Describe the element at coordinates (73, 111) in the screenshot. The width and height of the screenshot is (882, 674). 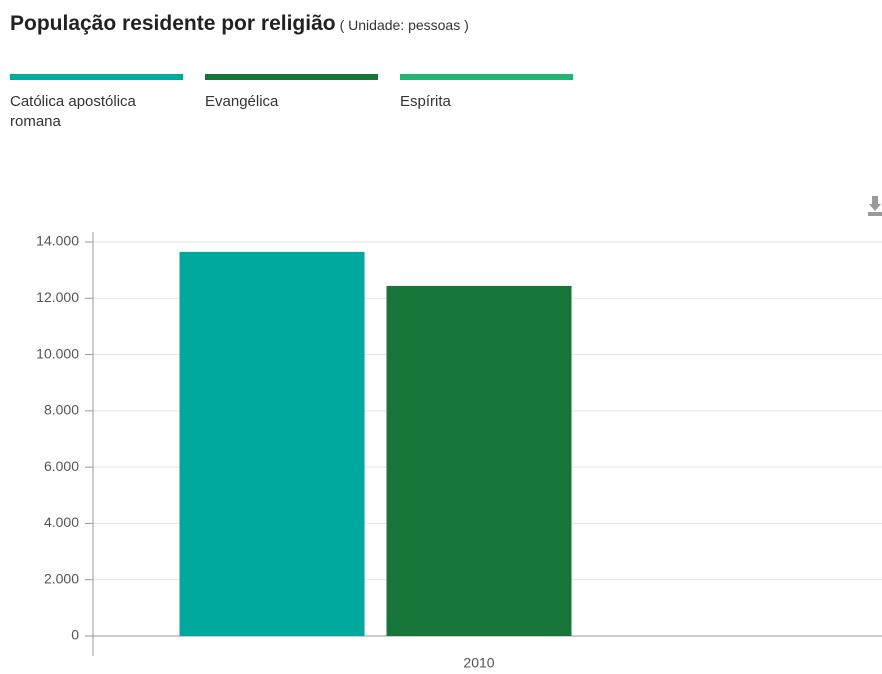
I see `legend-label: Católica apostólica romana` at that location.